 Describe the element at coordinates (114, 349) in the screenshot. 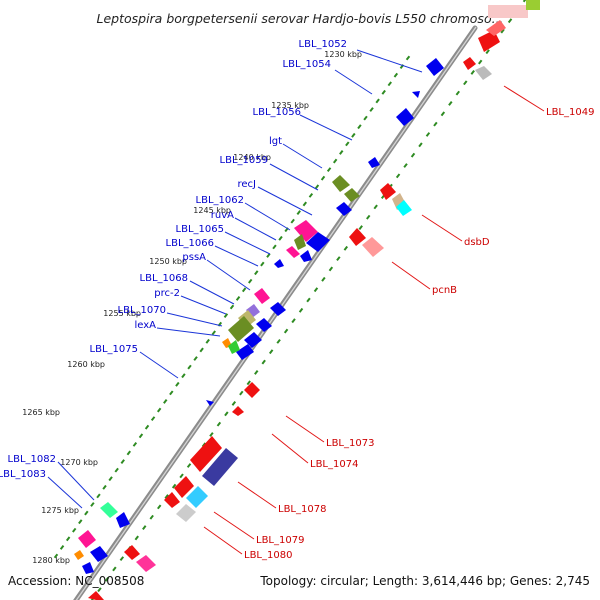

I see `gene-label-forward: LBL_1075` at that location.